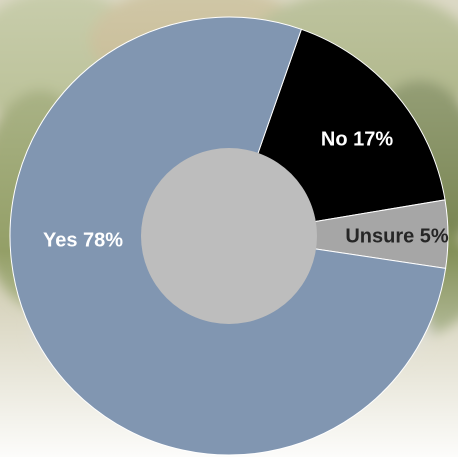 The width and height of the screenshot is (458, 457). What do you see at coordinates (83, 240) in the screenshot?
I see `label-yes: Yes 78%` at bounding box center [83, 240].